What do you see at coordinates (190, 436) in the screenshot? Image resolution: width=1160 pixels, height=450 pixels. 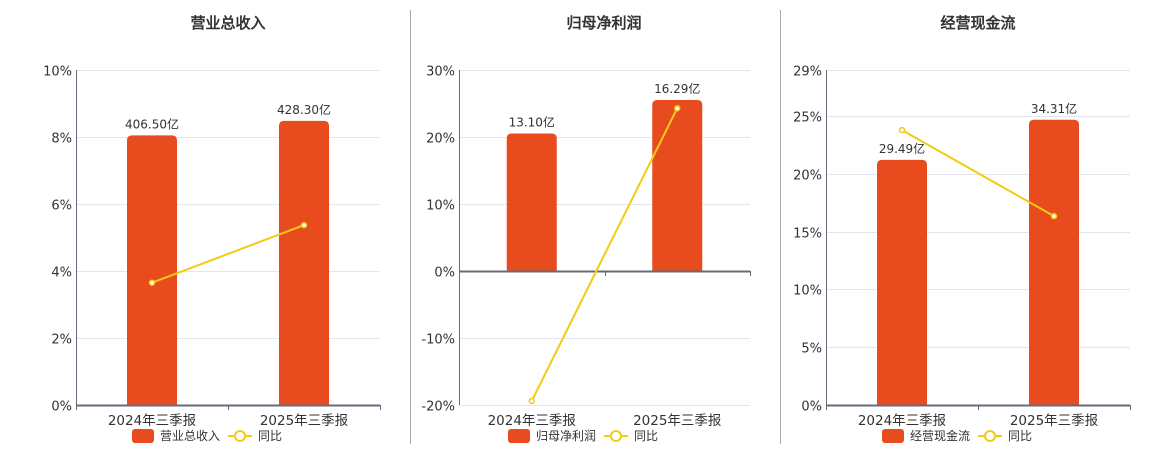 I see `legend-bar-label: 营业总收入` at bounding box center [190, 436].